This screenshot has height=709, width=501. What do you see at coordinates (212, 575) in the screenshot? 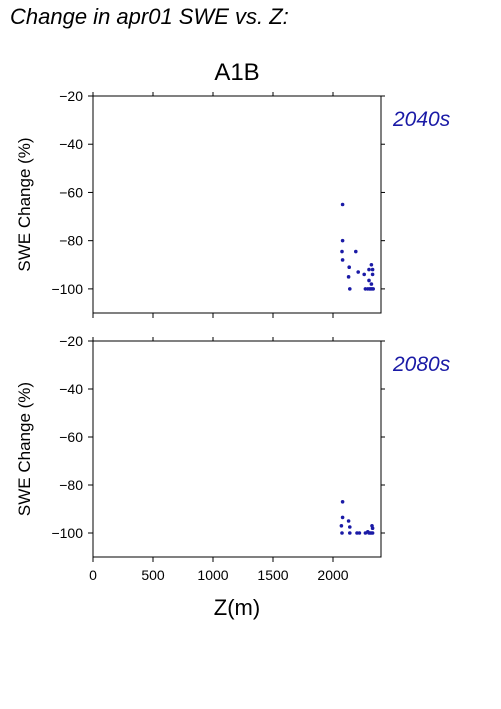
I see `x-tick-label: 1000` at bounding box center [212, 575].